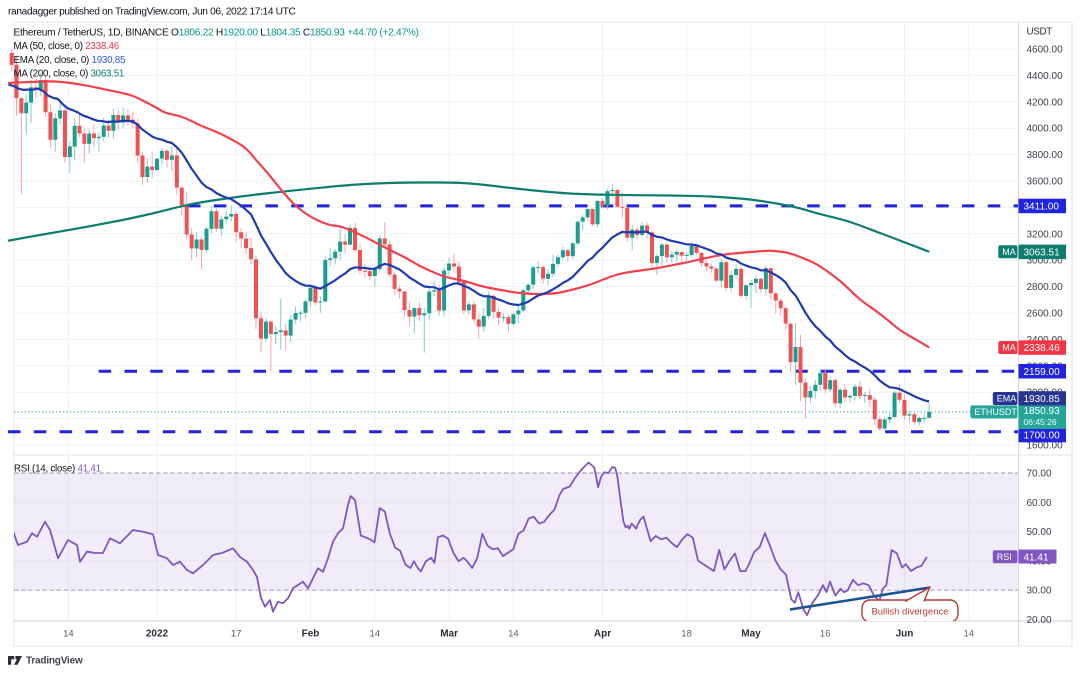 Image resolution: width=1080 pixels, height=673 pixels. Describe the element at coordinates (57, 469) in the screenshot. I see `svg-text: RSI (14, close) 41.41` at that location.